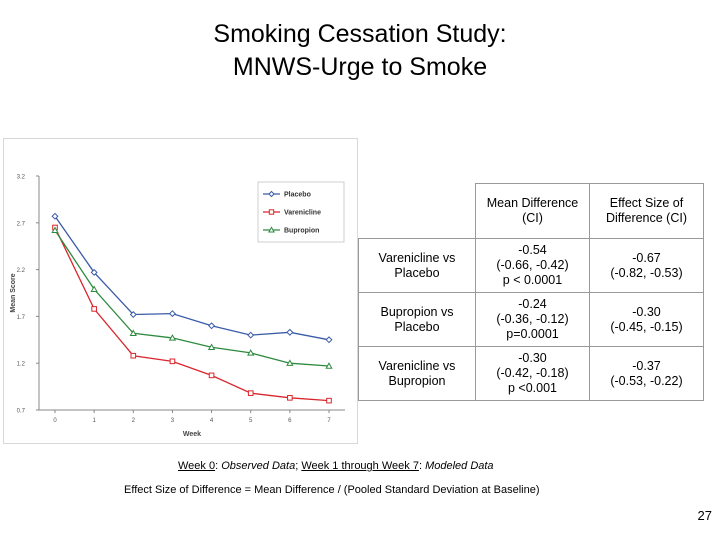 This screenshot has height=540, width=720. I want to click on mean-difference-cell: -0.24 (-0.36, -0.12) p=0.0001, so click(532, 319).